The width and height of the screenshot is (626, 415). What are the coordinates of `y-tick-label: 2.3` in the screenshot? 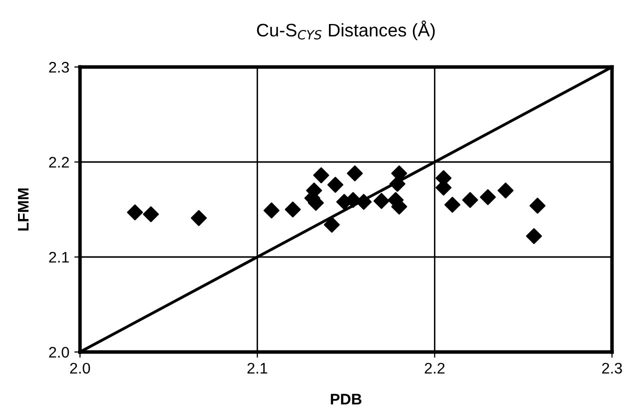 It's located at (59, 67).